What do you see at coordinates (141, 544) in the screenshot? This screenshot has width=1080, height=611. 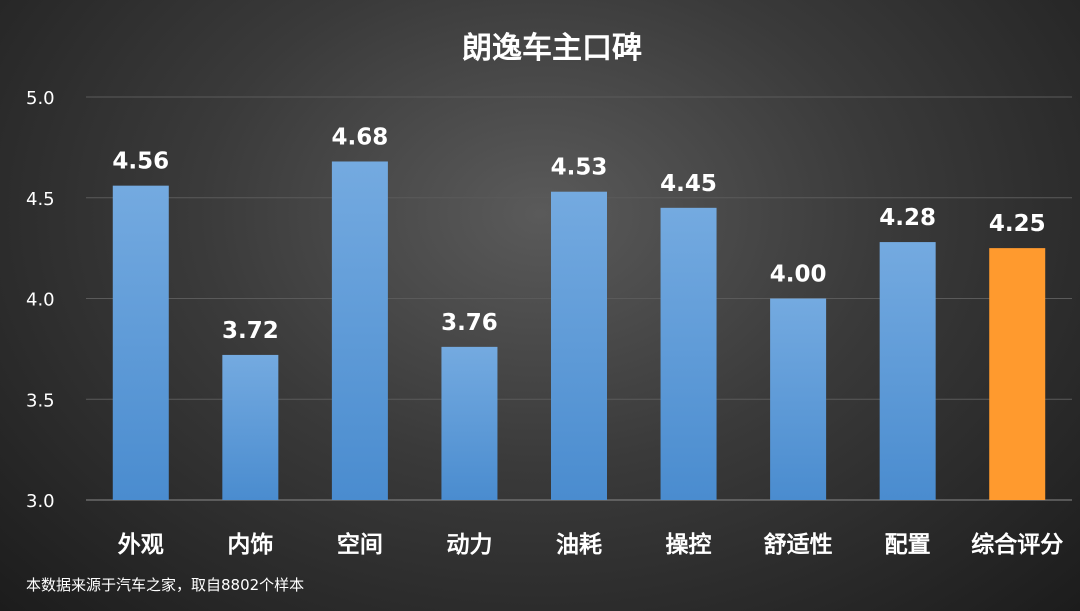 I see `x-category-label: 外观` at bounding box center [141, 544].